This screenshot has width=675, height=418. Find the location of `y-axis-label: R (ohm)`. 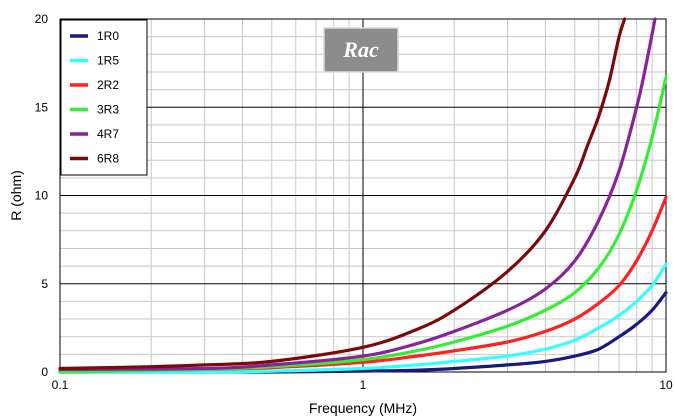

y-axis-label: R (ohm) is located at coordinates (16, 195).